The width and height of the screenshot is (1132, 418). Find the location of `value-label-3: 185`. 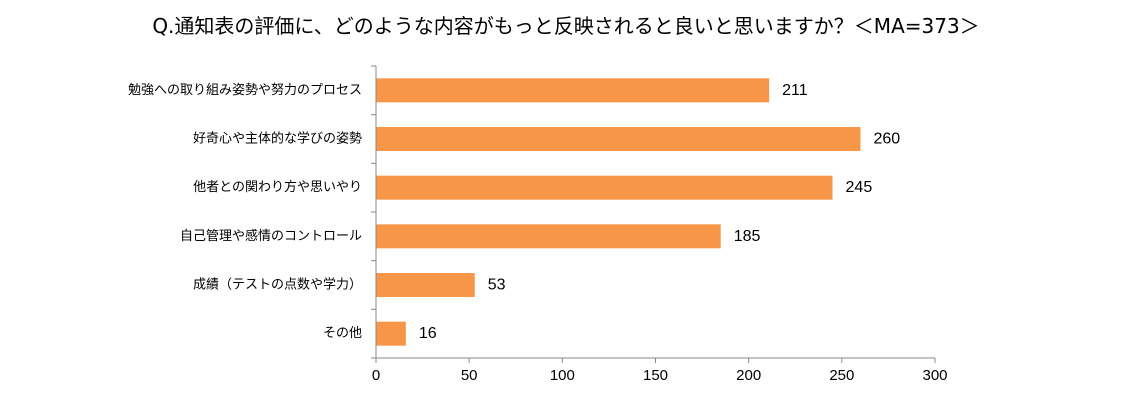

value-label-3: 185 is located at coordinates (747, 236).